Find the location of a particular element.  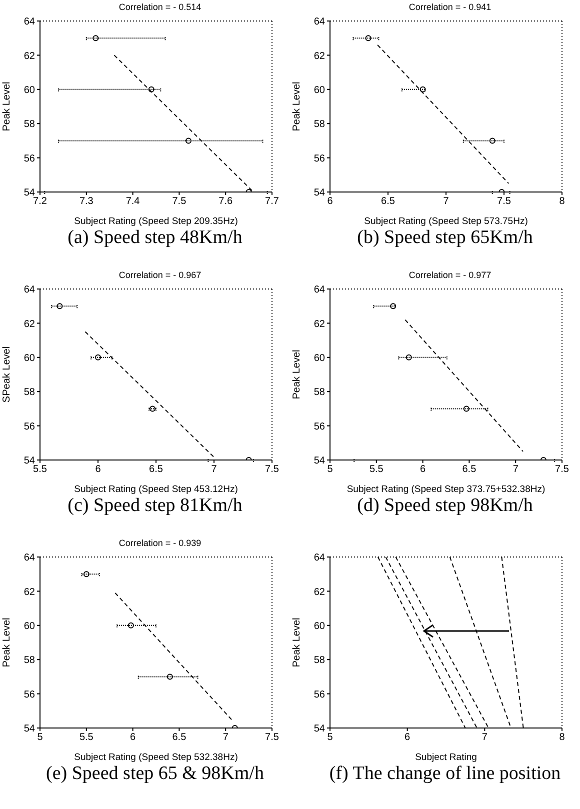

x-tick-label: 7.2 is located at coordinates (40, 202).